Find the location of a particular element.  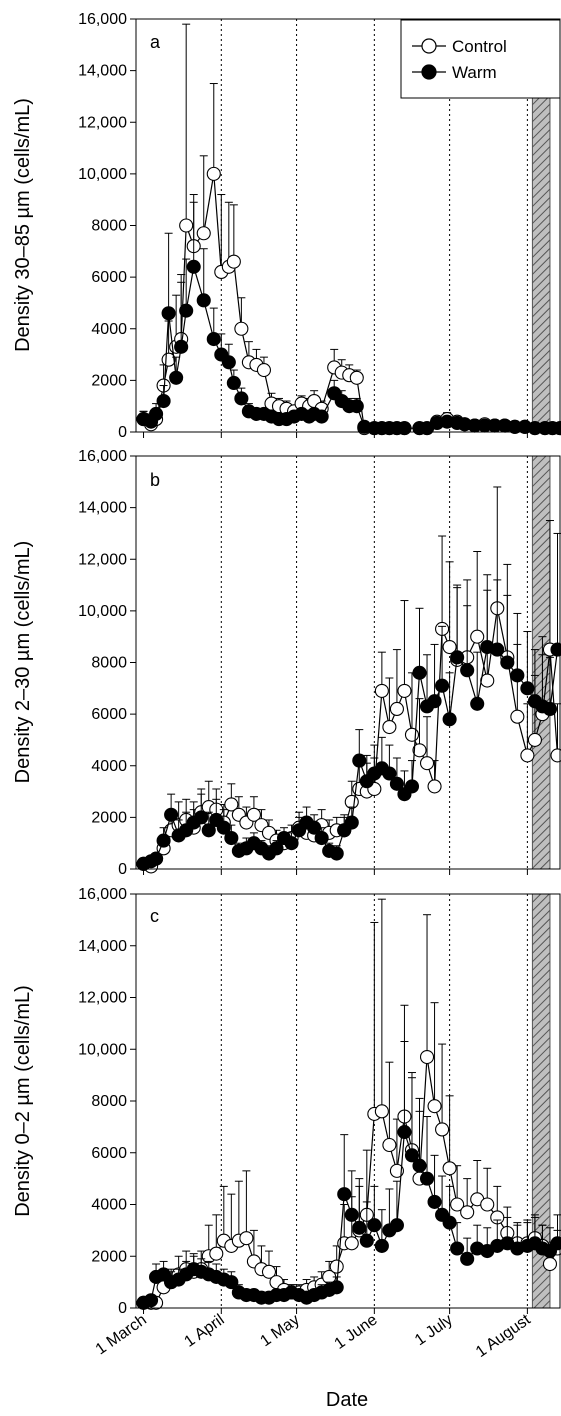

panel-b-y-tick-label-0: 0 is located at coordinates (122, 869).